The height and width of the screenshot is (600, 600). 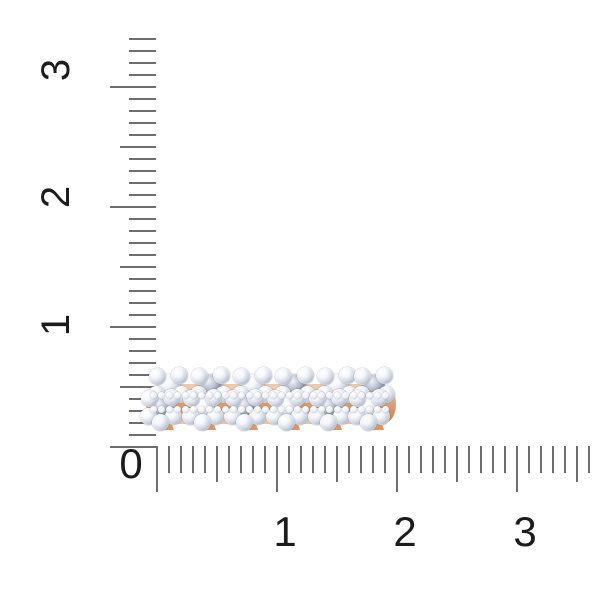 What do you see at coordinates (56, 70) in the screenshot?
I see `vertical-axis-label-3: 3` at bounding box center [56, 70].